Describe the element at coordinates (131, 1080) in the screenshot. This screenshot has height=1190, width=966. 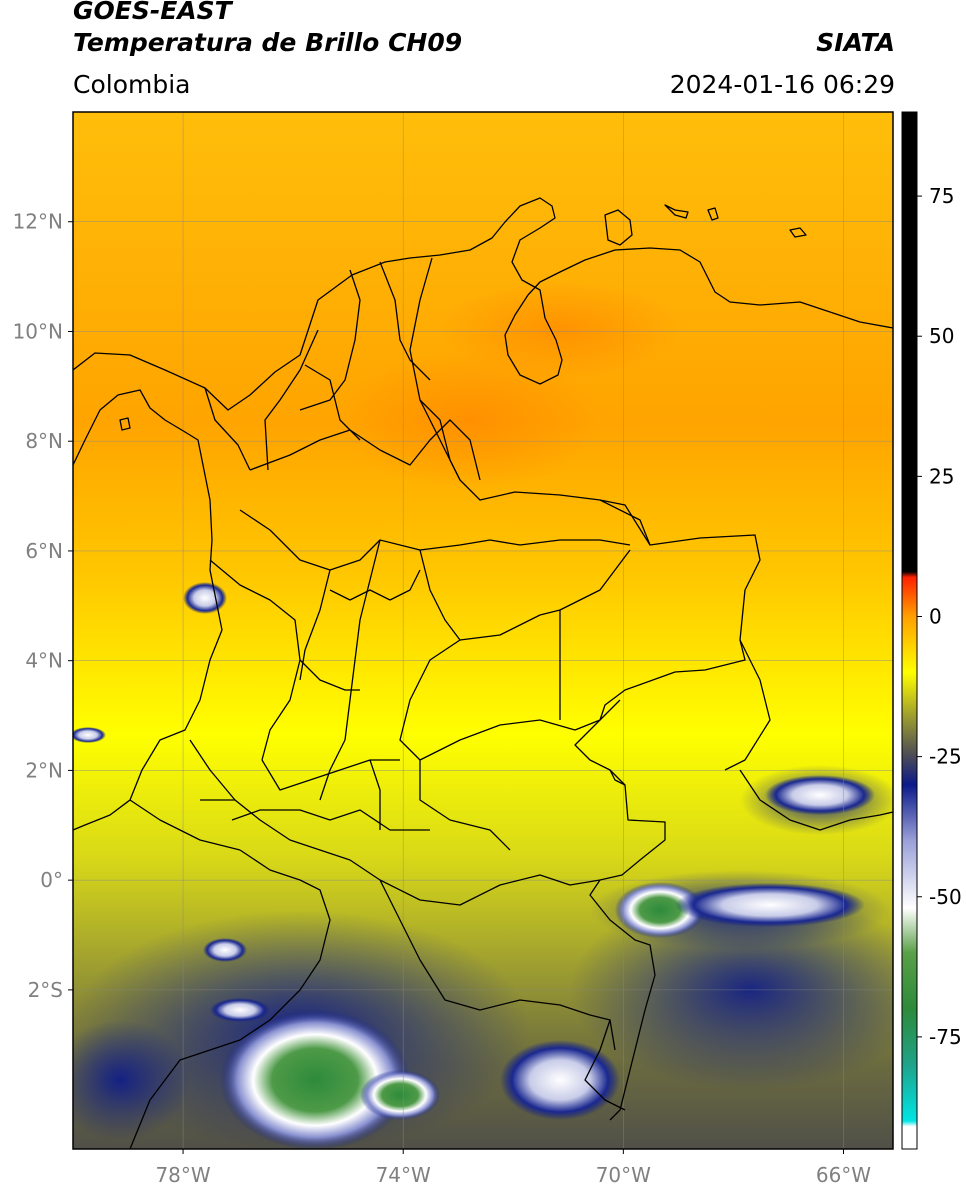
I see `cloud-region` at that location.